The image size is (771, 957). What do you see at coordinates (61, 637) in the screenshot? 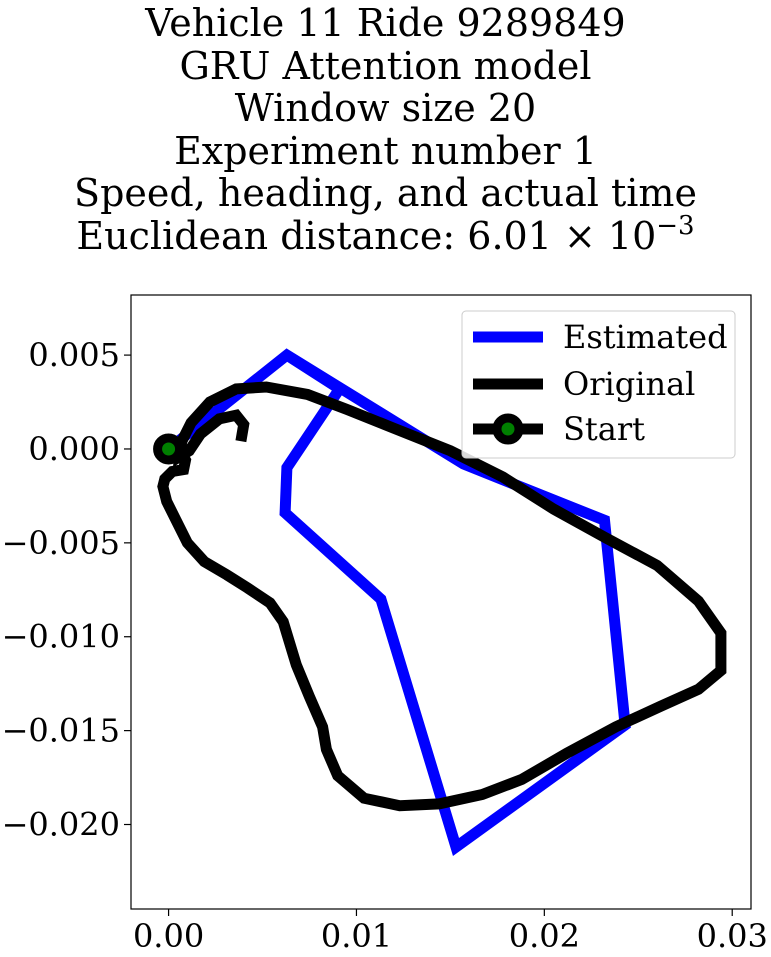
I see `y-tick-label: −0.010` at bounding box center [61, 637].